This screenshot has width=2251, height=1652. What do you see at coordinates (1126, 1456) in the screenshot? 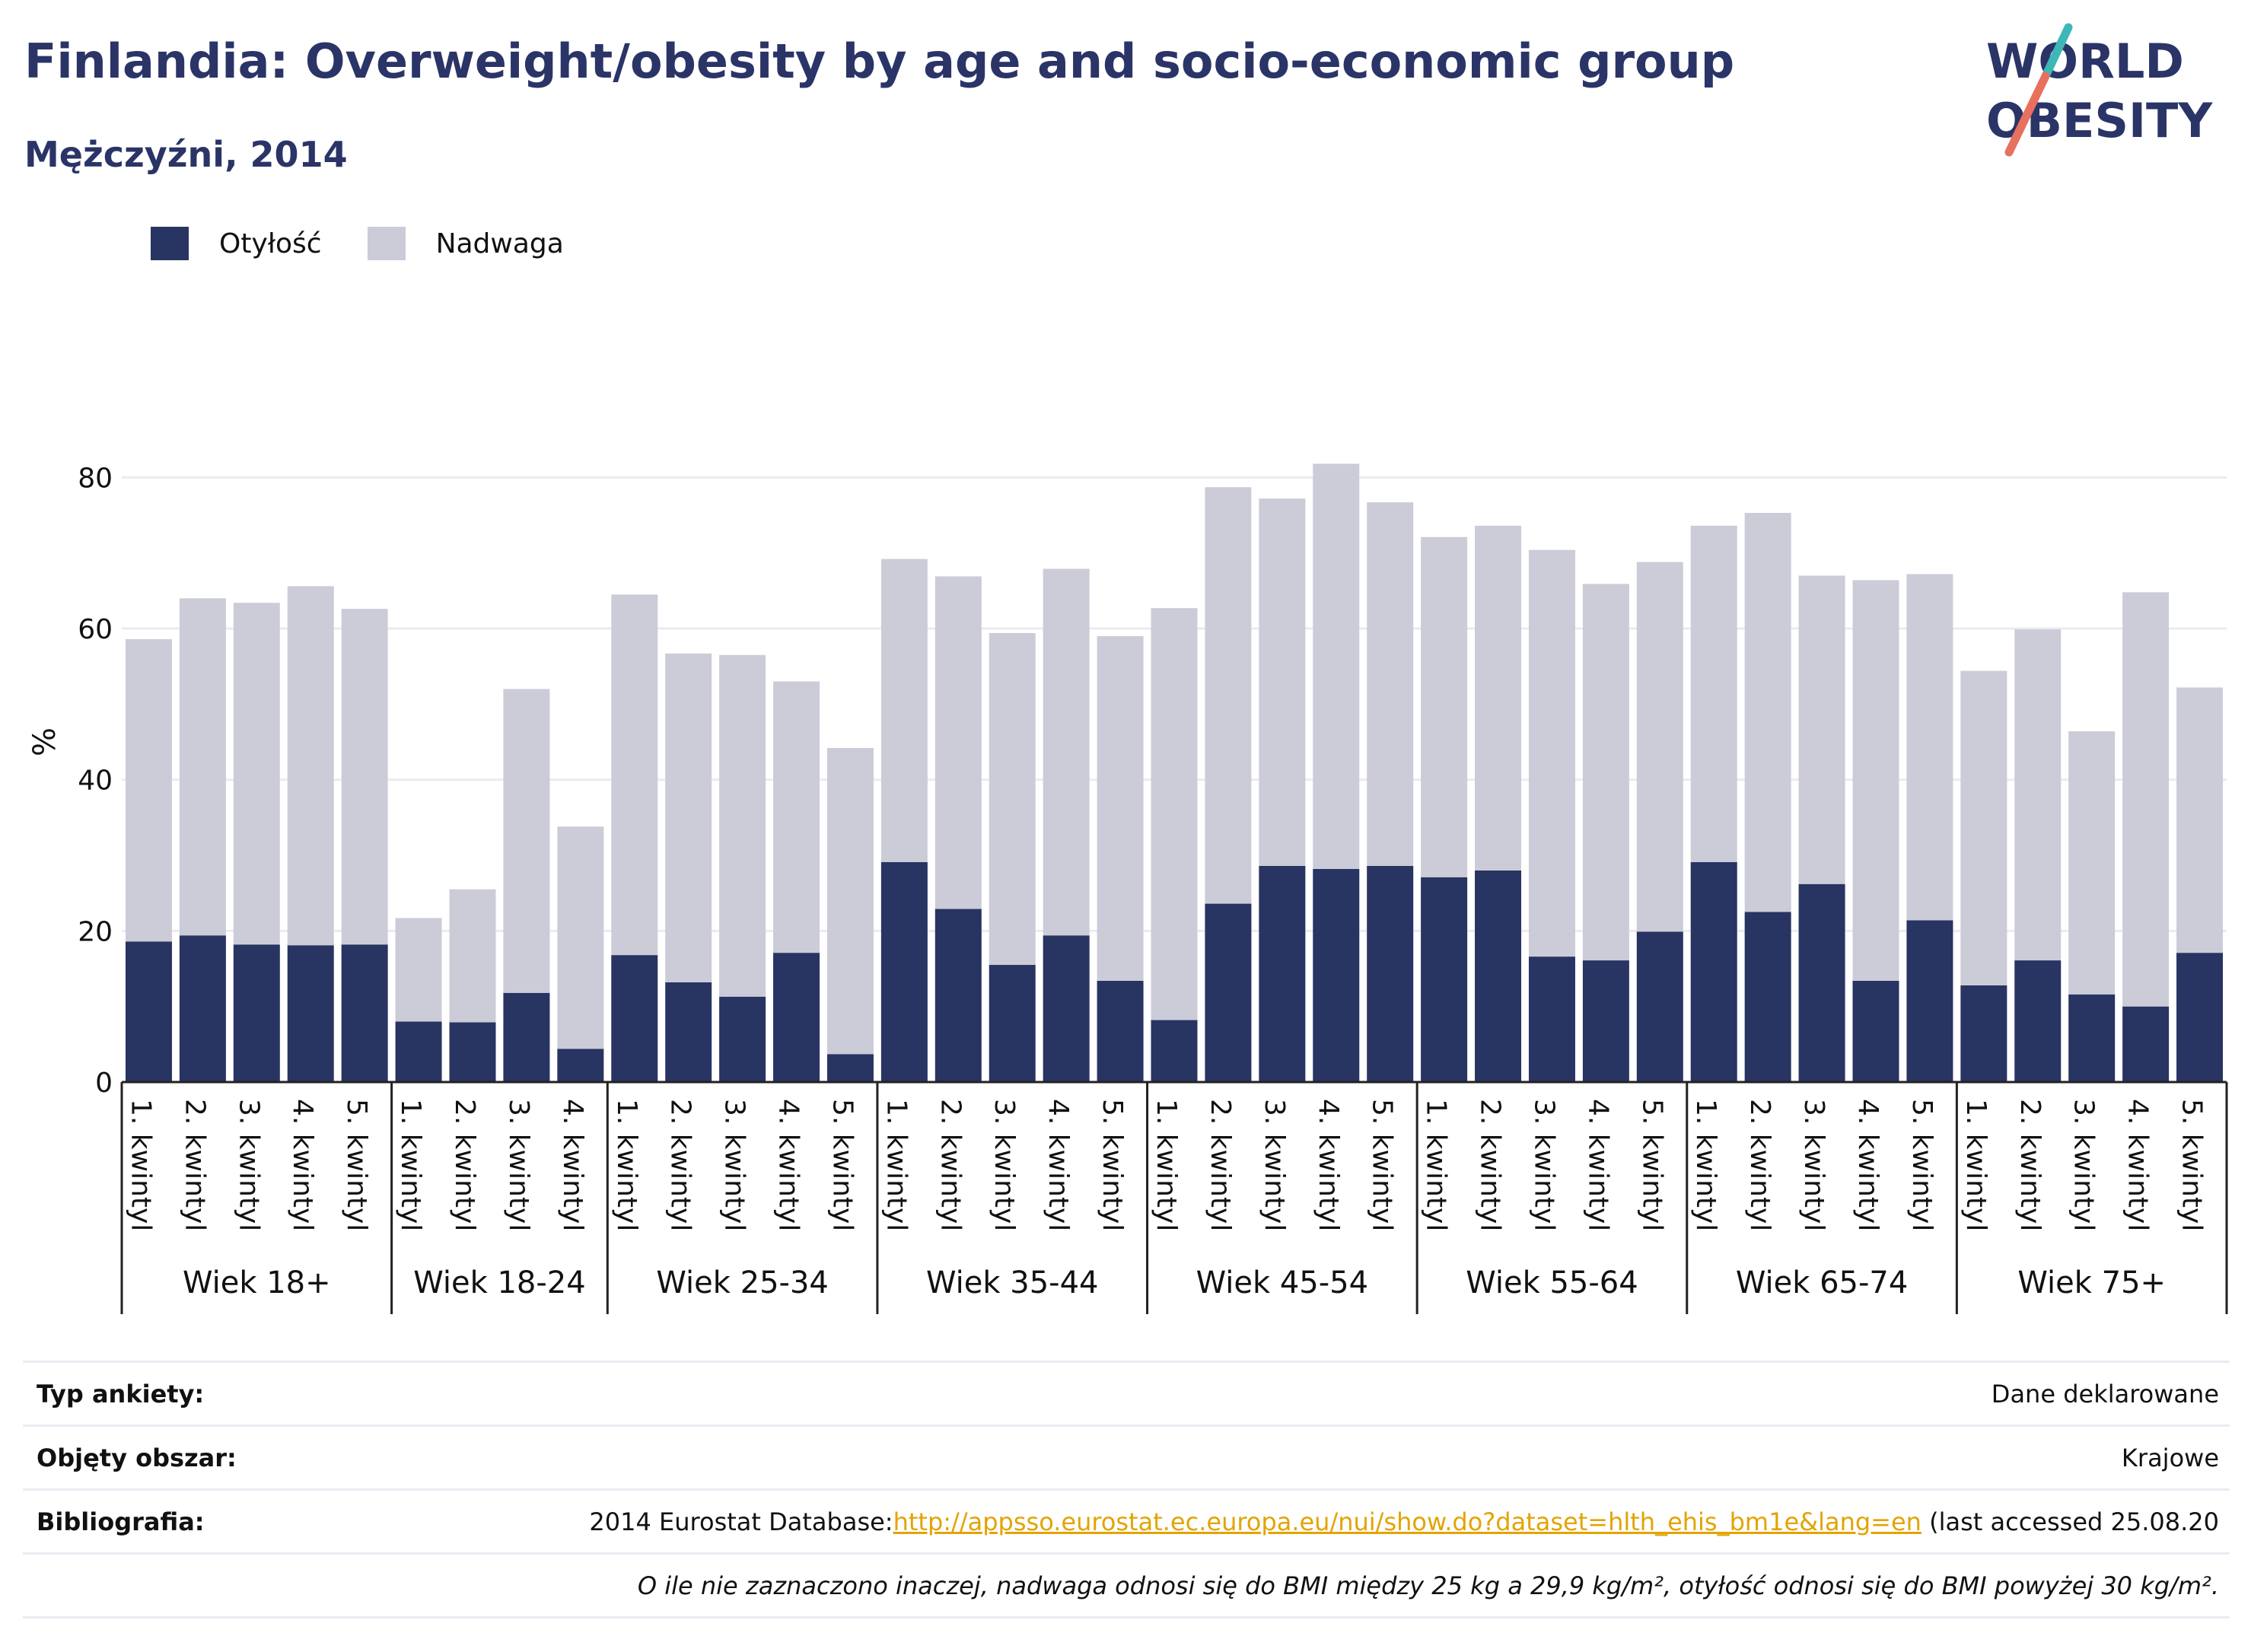
I see `coverage-row: Objęty obszar: Krajowe` at bounding box center [1126, 1456].